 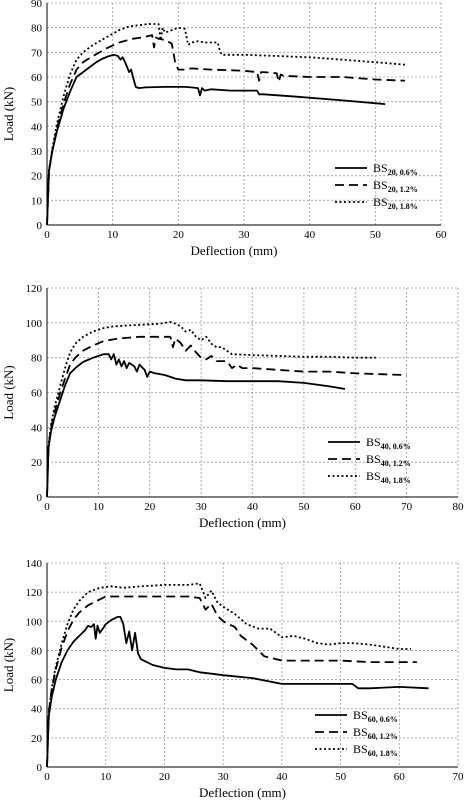 I want to click on y-tick-label: 70, so click(x=37, y=53).